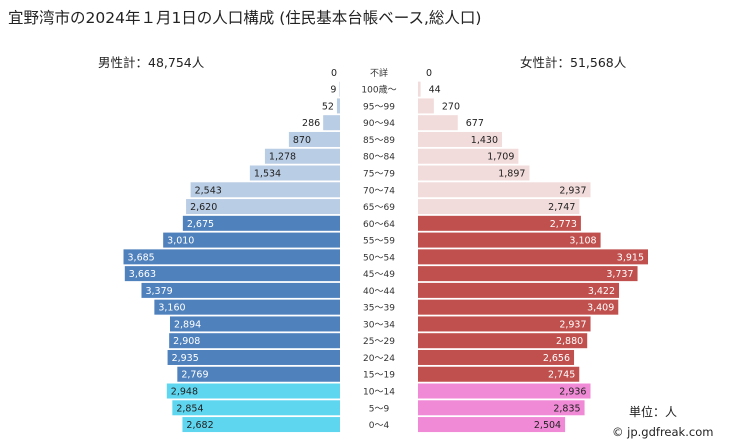  What do you see at coordinates (379, 393) in the screenshot?
I see `age-label: 10～14` at bounding box center [379, 393].